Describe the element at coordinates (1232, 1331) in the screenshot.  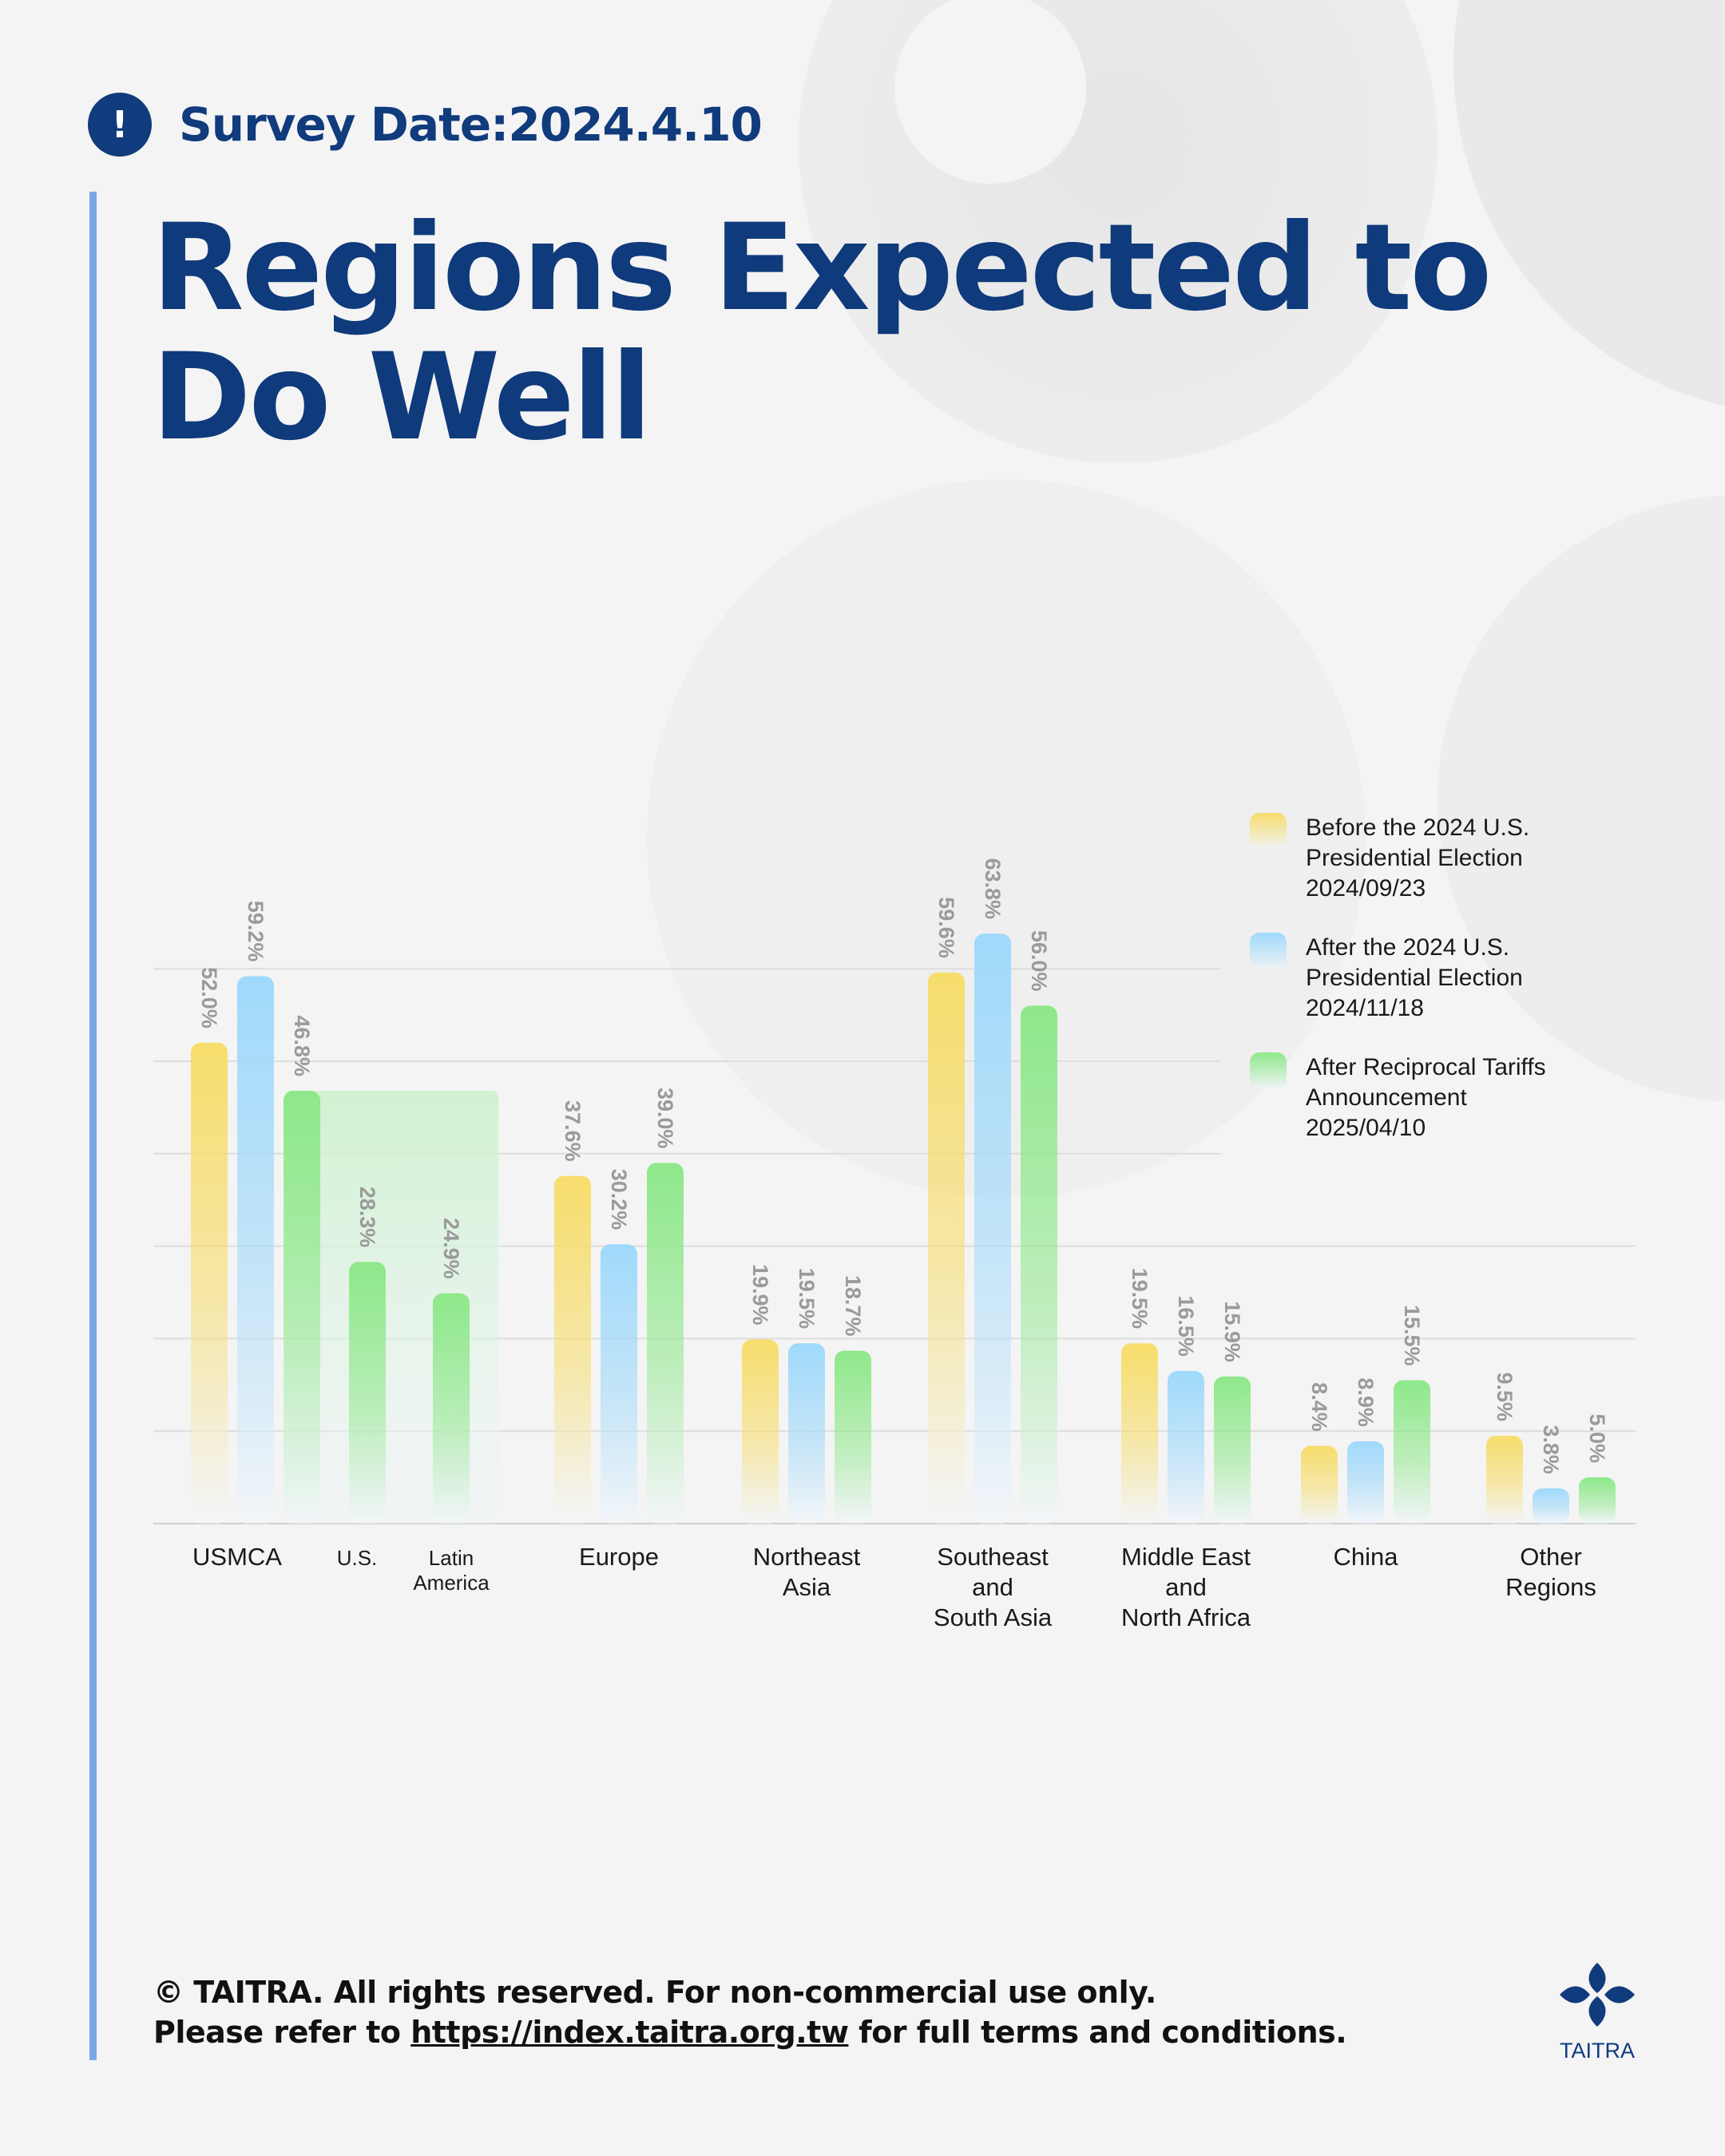
I see `value-label: 15.9%` at that location.